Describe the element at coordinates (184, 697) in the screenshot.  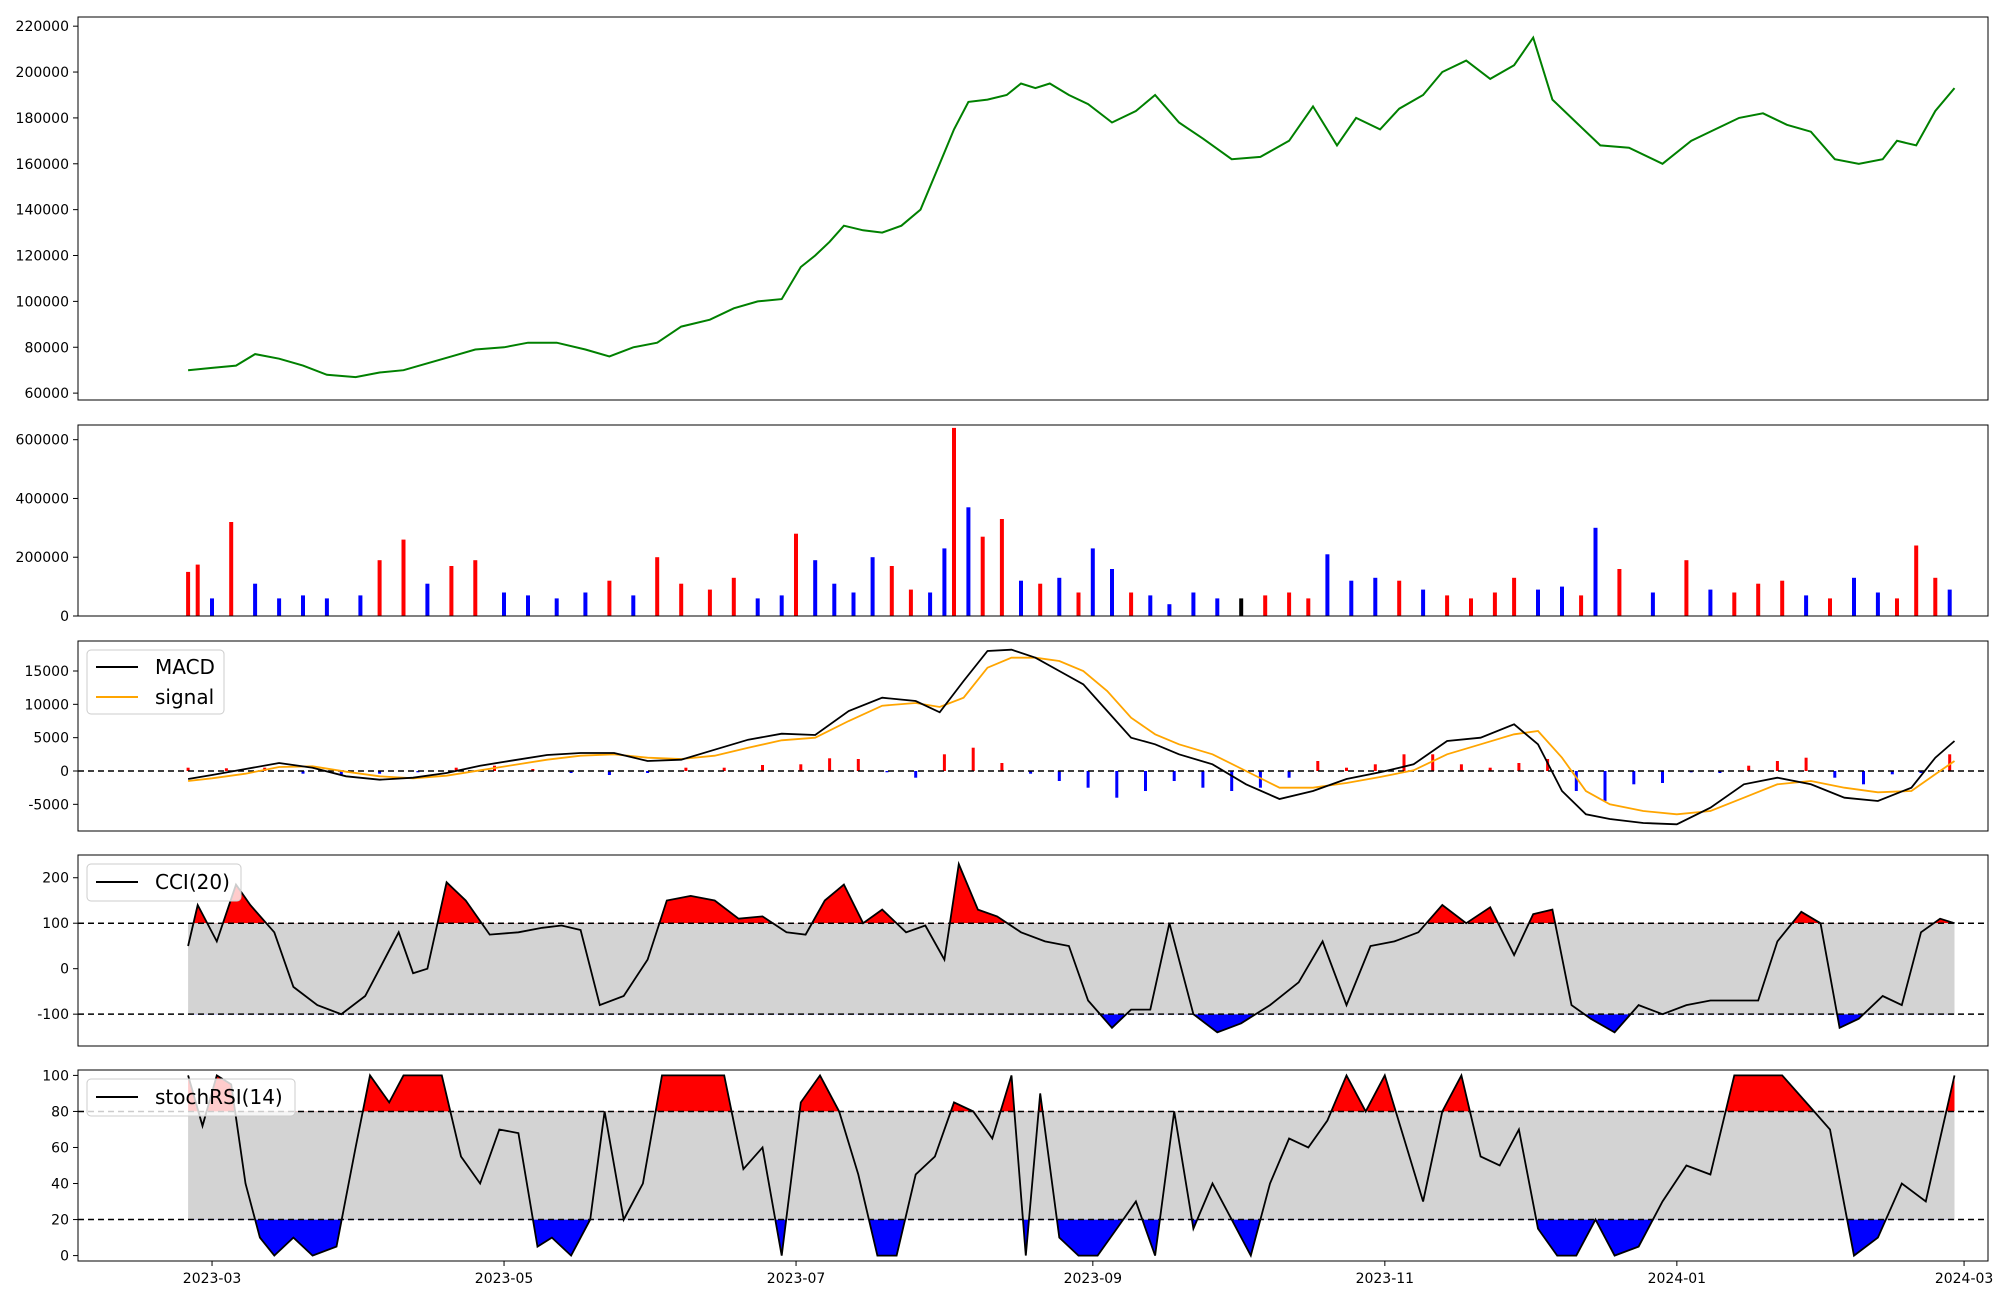
I see `signal-legend-label: signal` at that location.